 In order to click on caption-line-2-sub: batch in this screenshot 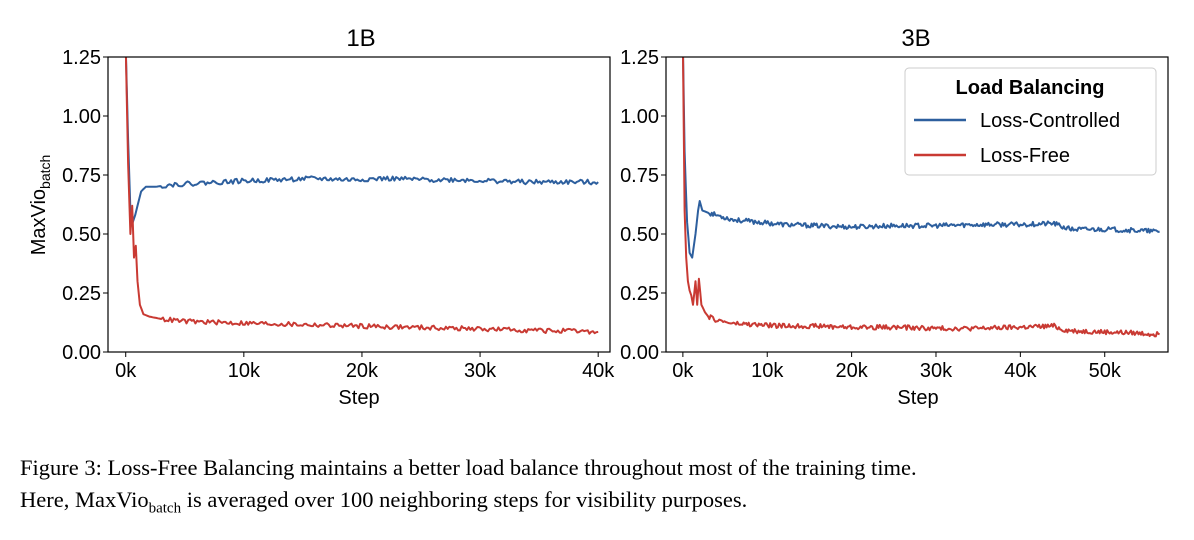, I will do `click(165, 508)`.